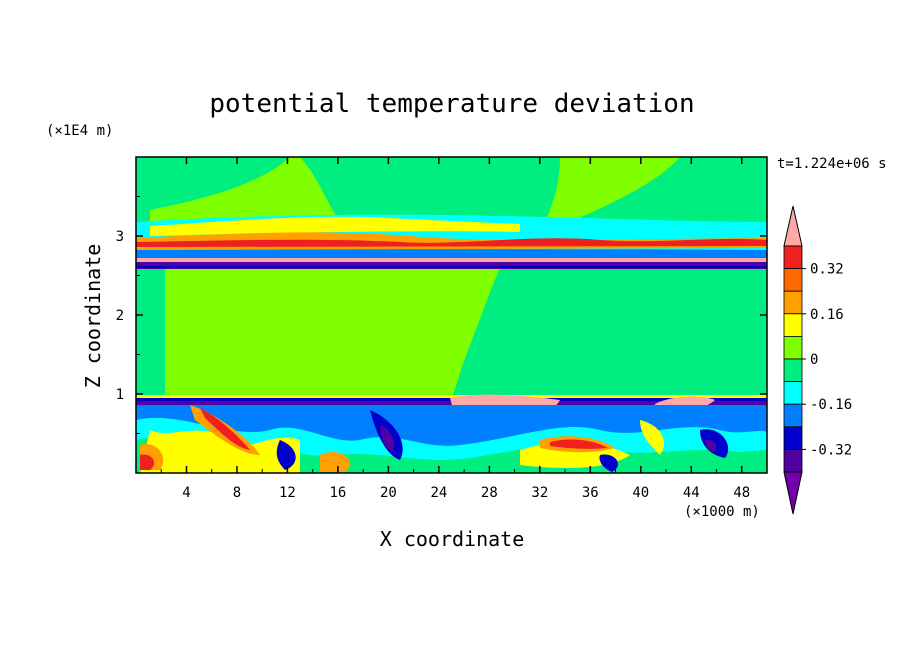 The height and width of the screenshot is (654, 904). Describe the element at coordinates (793, 226) in the screenshot. I see `colorbar-over-triangle` at that location.